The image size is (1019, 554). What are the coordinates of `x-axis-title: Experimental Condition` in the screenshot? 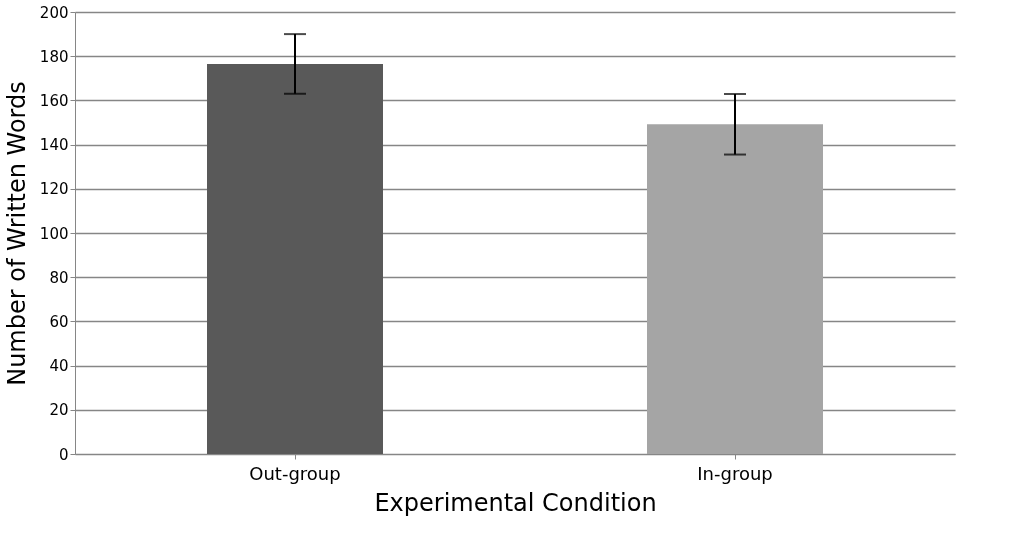 It's located at (515, 502).